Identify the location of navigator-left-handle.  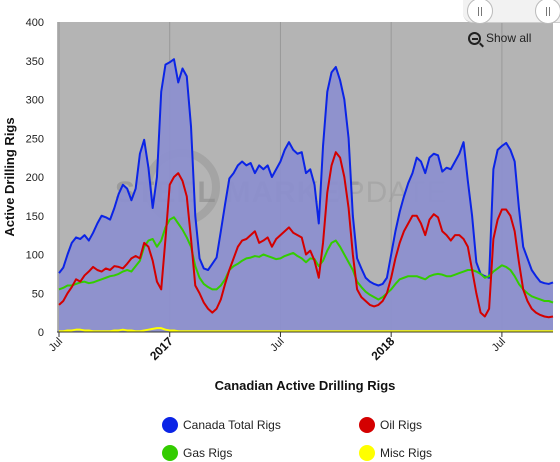
(480, 12).